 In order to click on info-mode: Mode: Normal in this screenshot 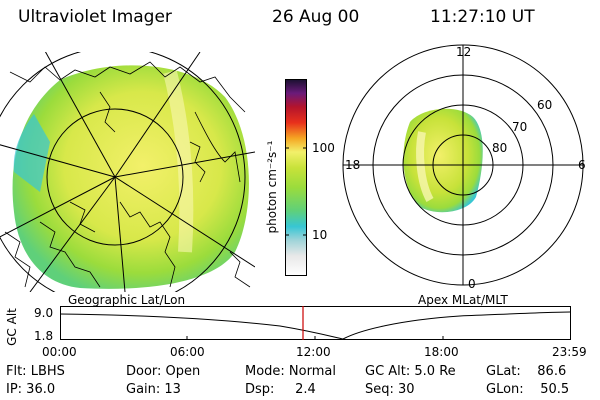, I will do `click(290, 371)`.